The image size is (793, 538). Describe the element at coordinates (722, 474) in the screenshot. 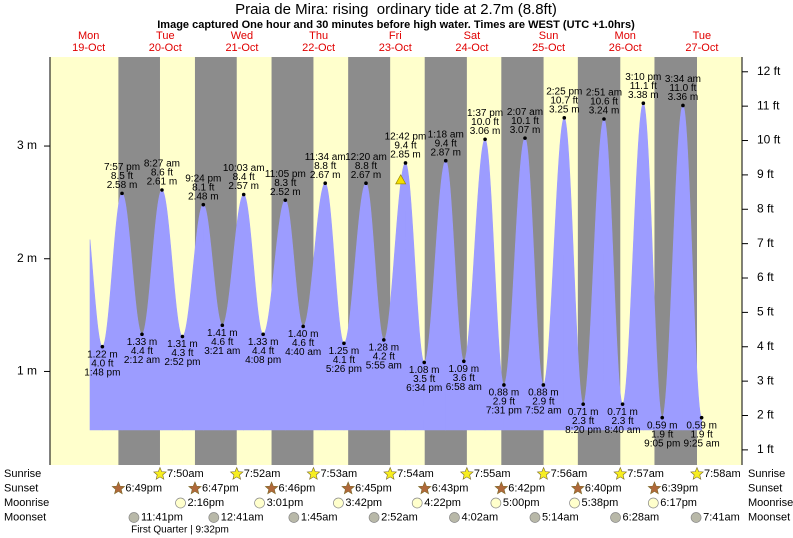

I see `row-time: 7:58am` at that location.